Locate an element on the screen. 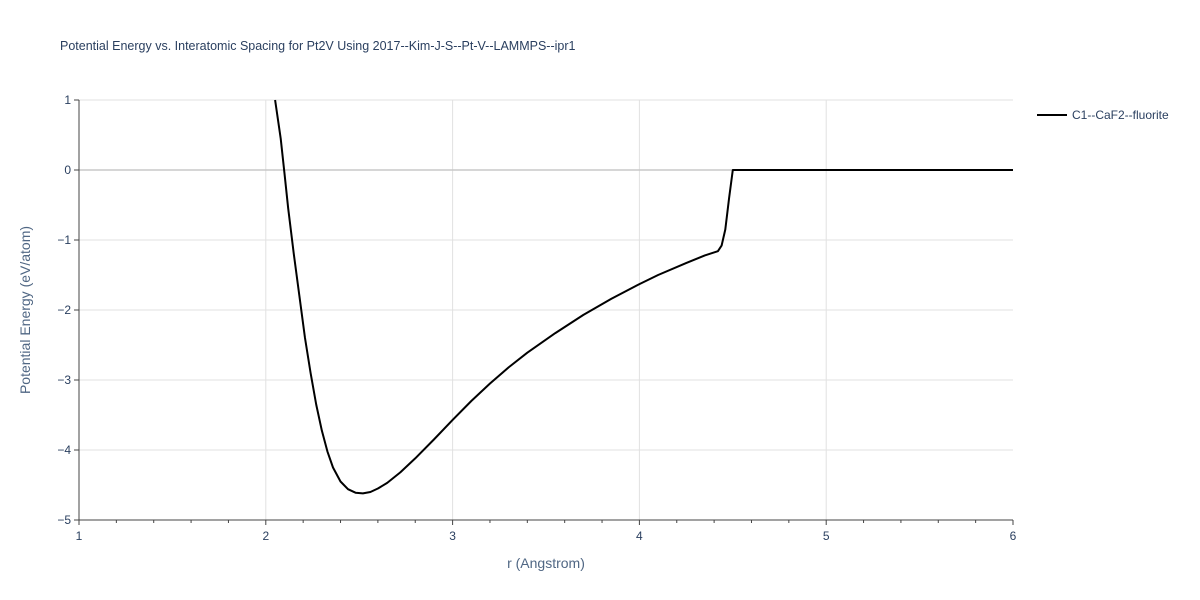 This screenshot has width=1200, height=600. x-tick-label: 3 is located at coordinates (452, 536).